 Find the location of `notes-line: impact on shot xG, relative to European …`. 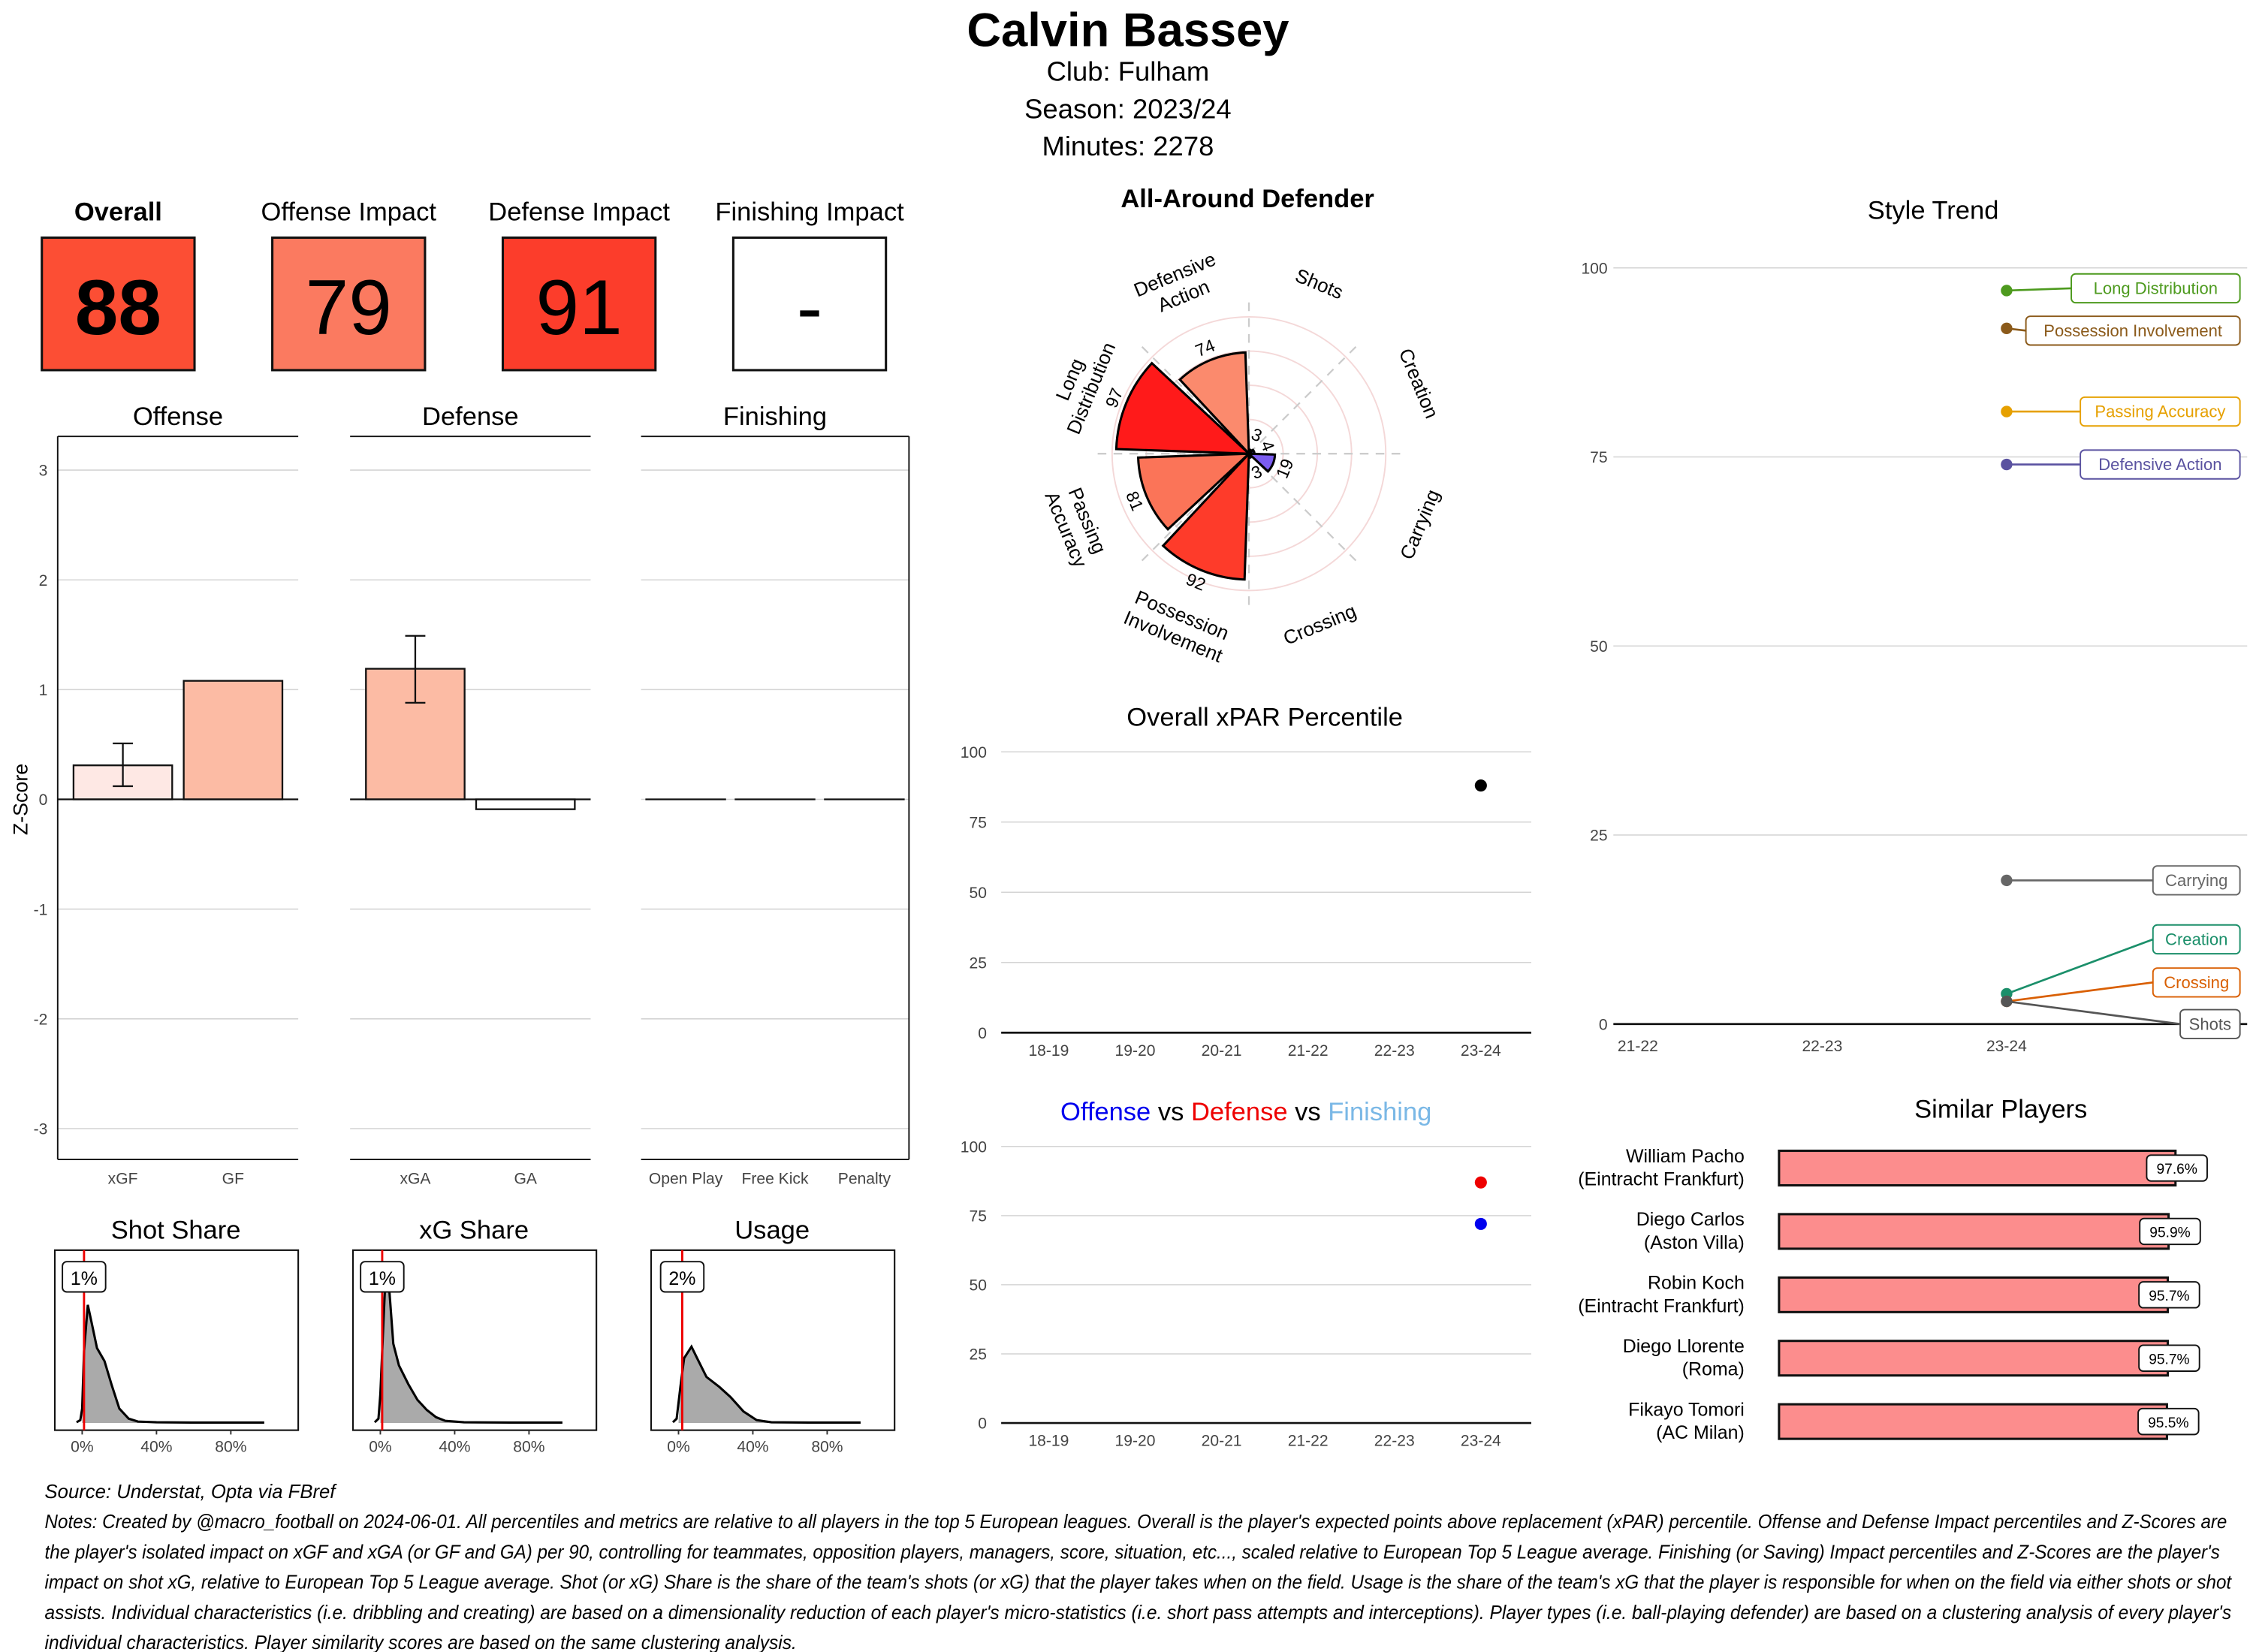

notes-line: impact on shot xG, relative to European … is located at coordinates (1139, 1582).